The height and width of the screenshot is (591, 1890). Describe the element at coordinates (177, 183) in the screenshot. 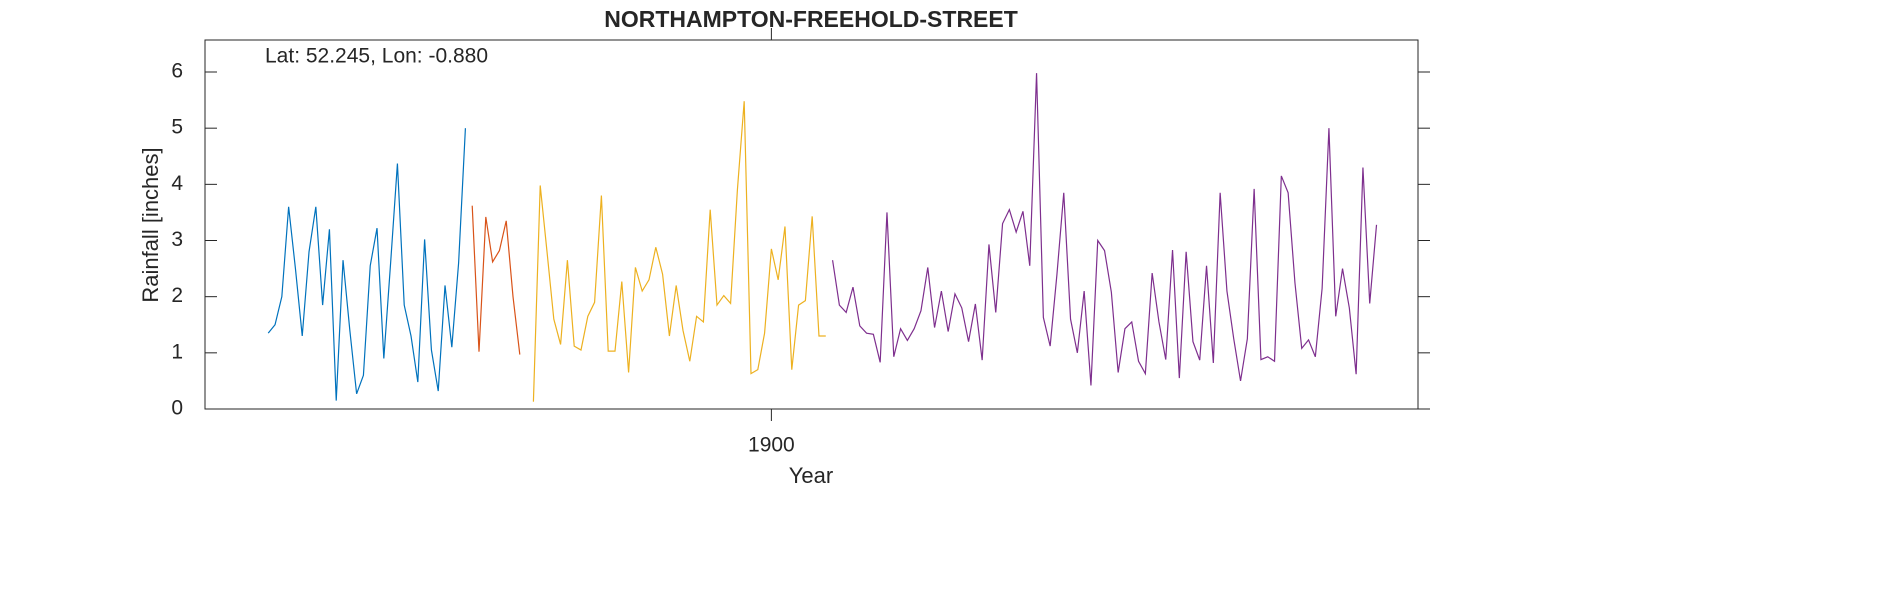

I see `y-tick-label: 4` at that location.